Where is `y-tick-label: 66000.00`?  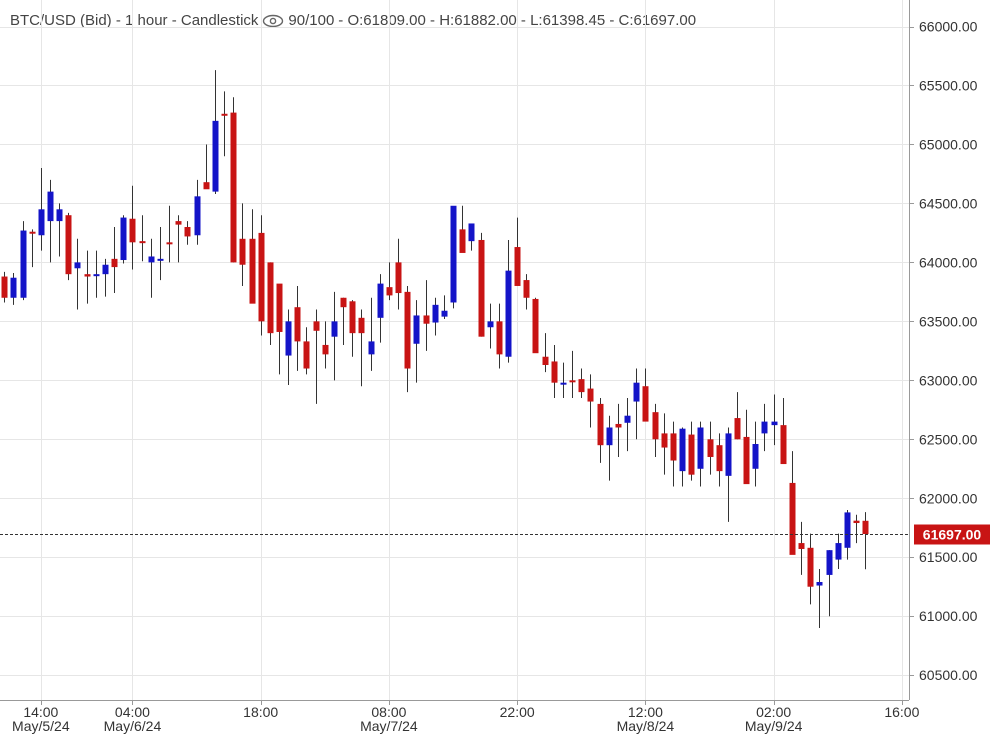
y-tick-label: 66000.00 is located at coordinates (948, 27).